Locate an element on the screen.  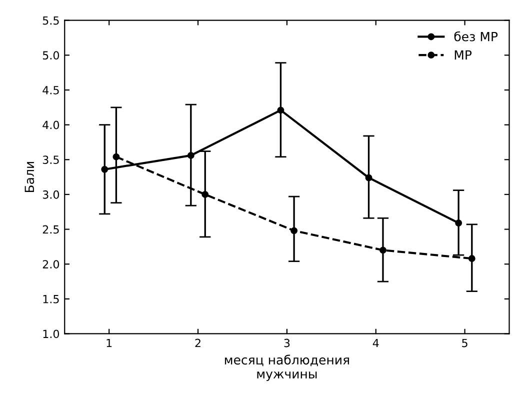
y-tick-label: 3.0 is located at coordinates (51, 194).